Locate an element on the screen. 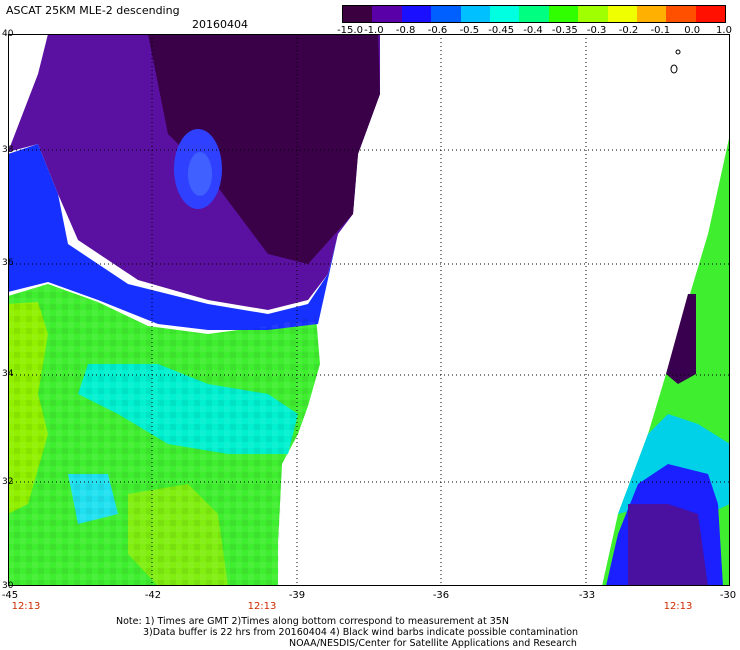 The image size is (740, 650). eastern-swath is located at coordinates (666, 360).